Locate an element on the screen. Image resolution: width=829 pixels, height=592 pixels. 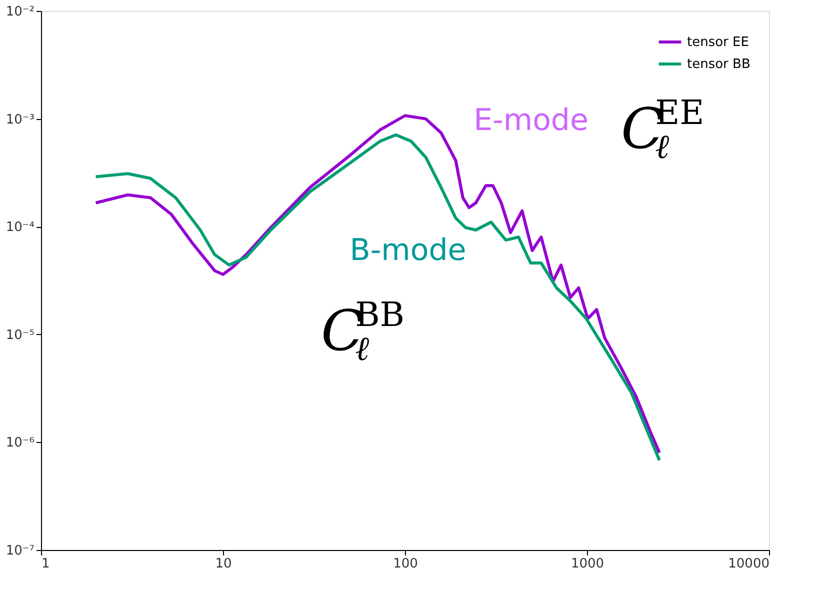
annotation: B-mode is located at coordinates (408, 250).